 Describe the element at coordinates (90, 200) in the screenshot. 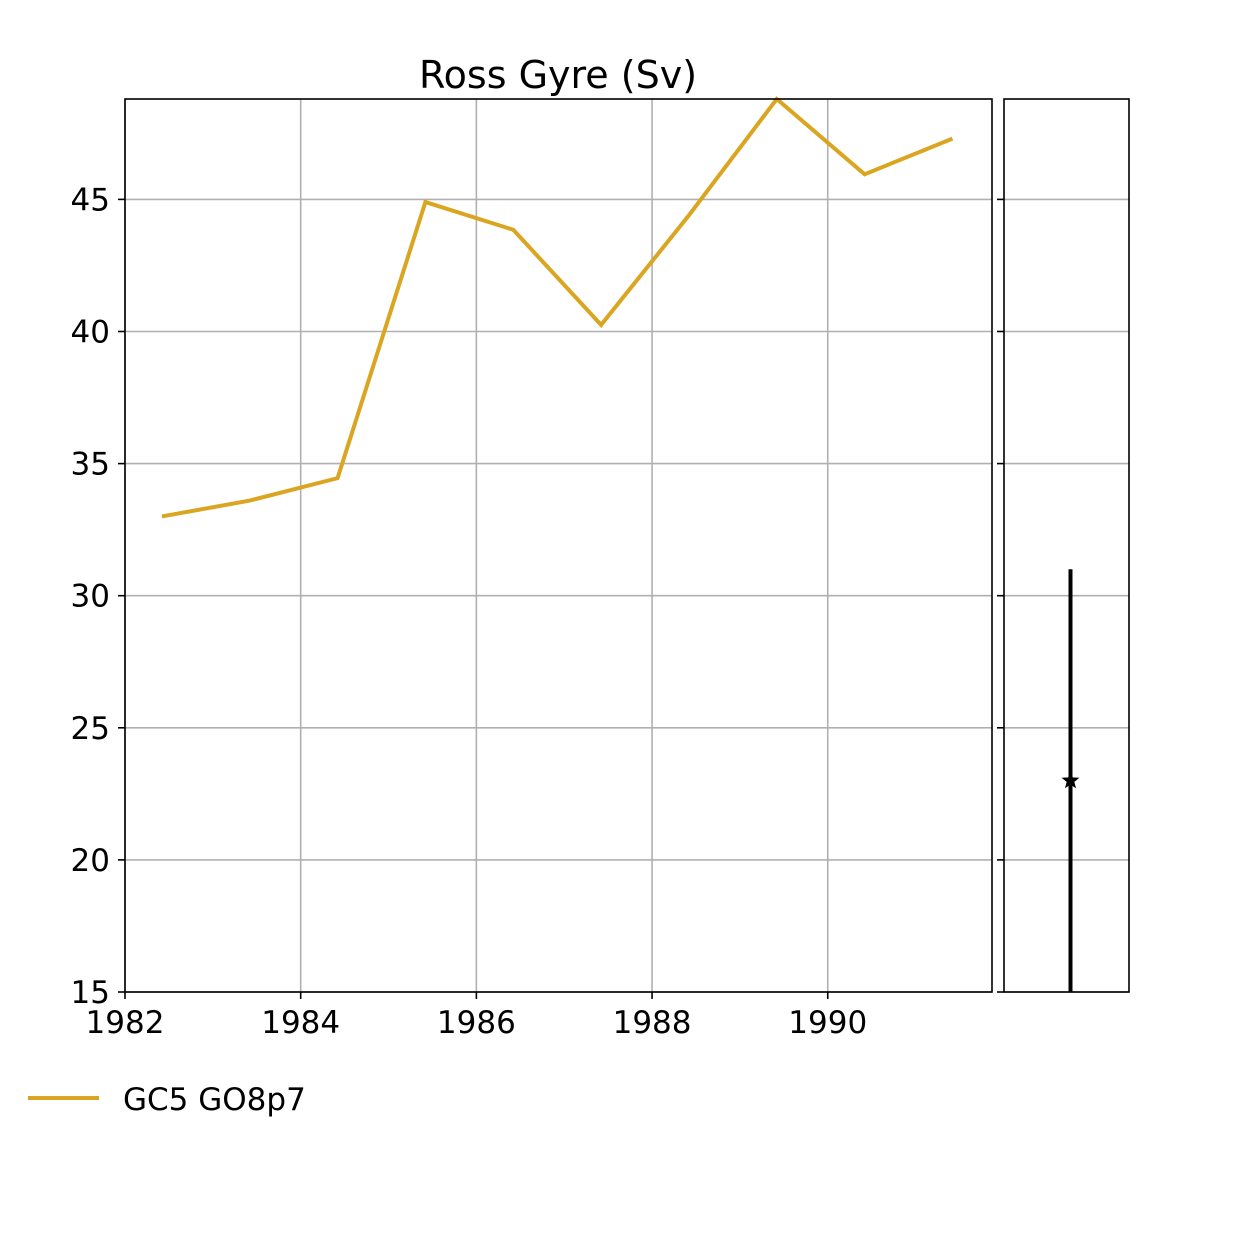

I see `y-tick-label: 45` at that location.